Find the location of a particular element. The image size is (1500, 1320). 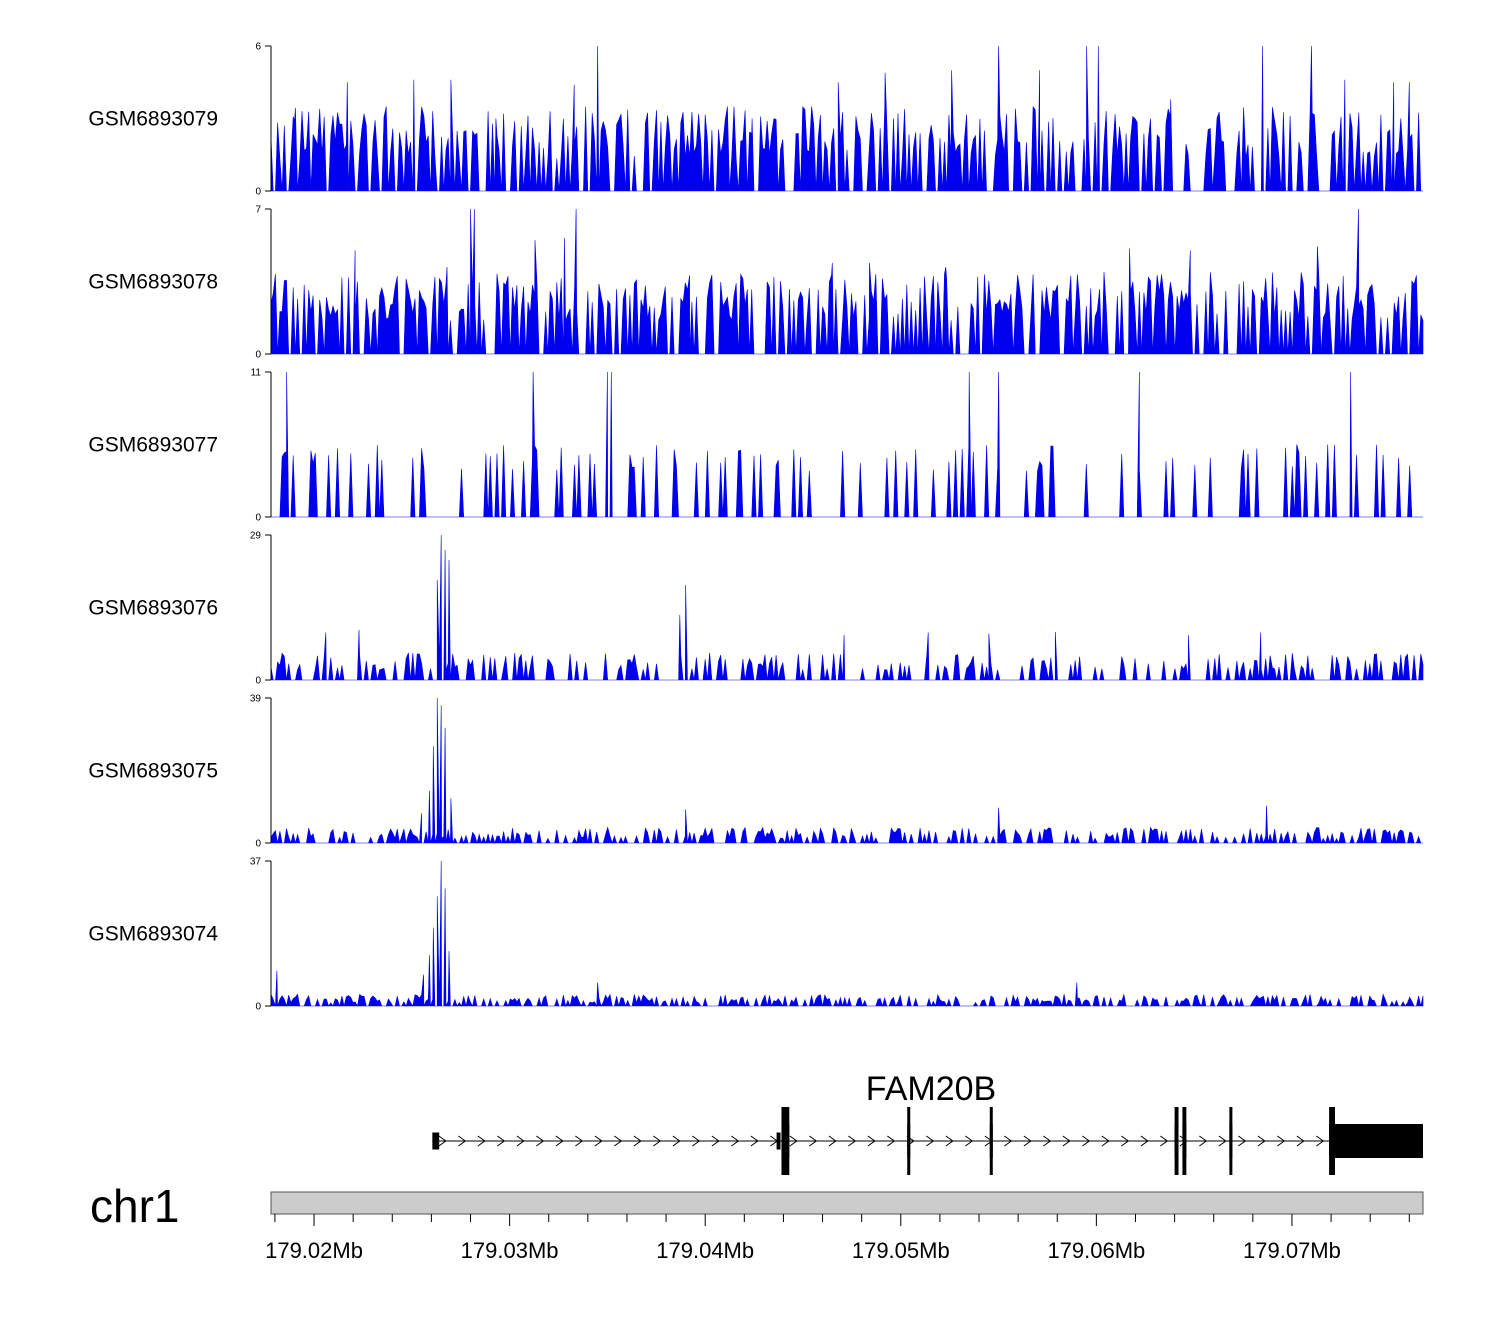

track-GSM6893075: GSM6893075 39 0 is located at coordinates (755, 772).